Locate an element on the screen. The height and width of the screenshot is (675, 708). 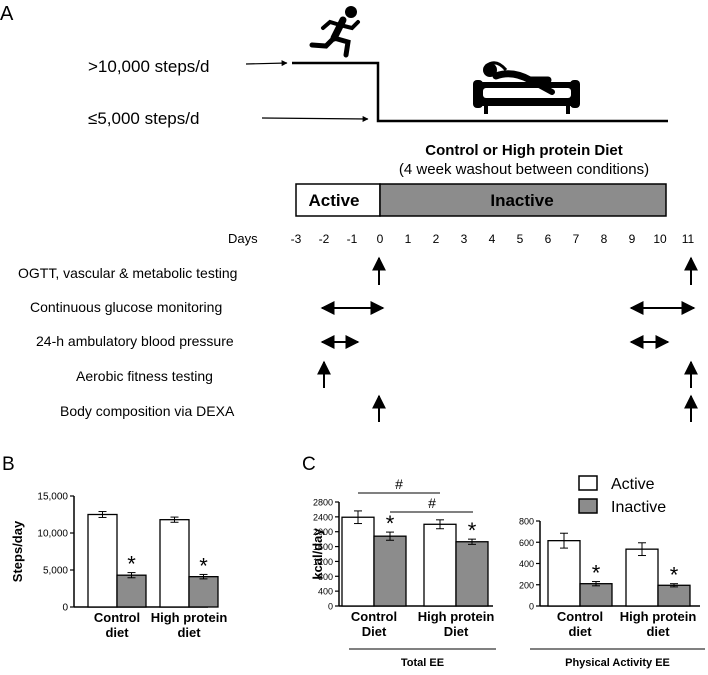
panel-c-label: C is located at coordinates (309, 464).